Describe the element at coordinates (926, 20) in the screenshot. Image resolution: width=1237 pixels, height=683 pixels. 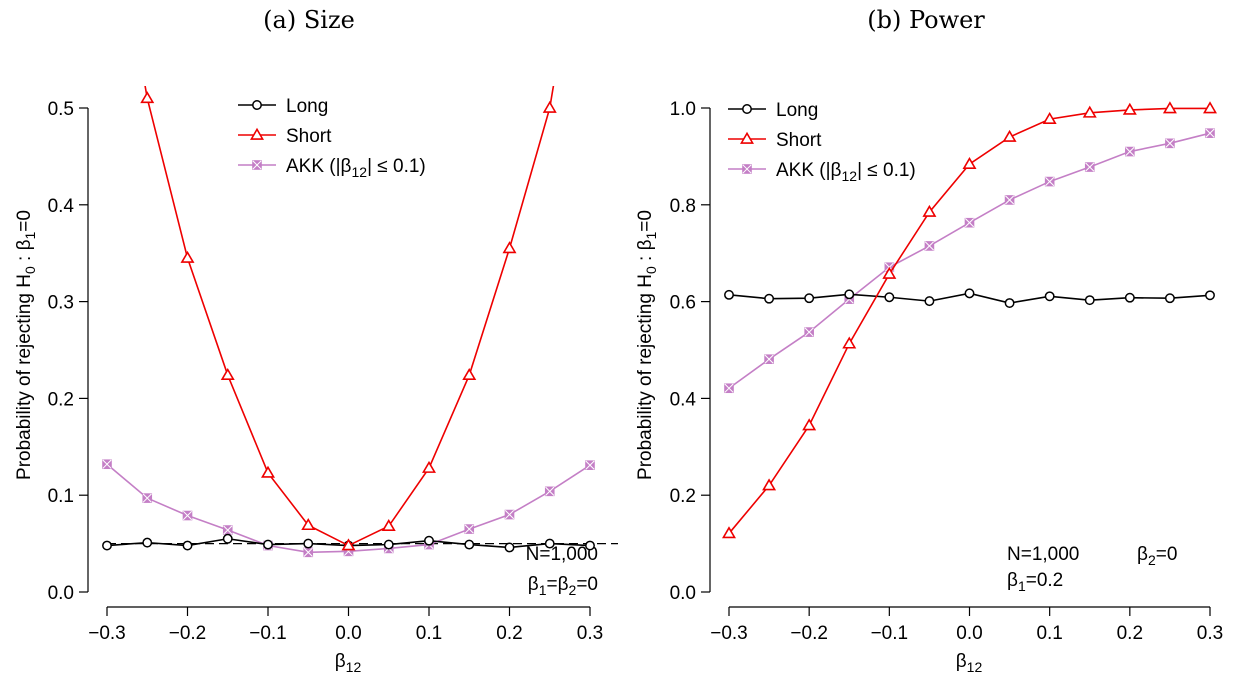
I see `panel-title-power: (b) Power` at that location.